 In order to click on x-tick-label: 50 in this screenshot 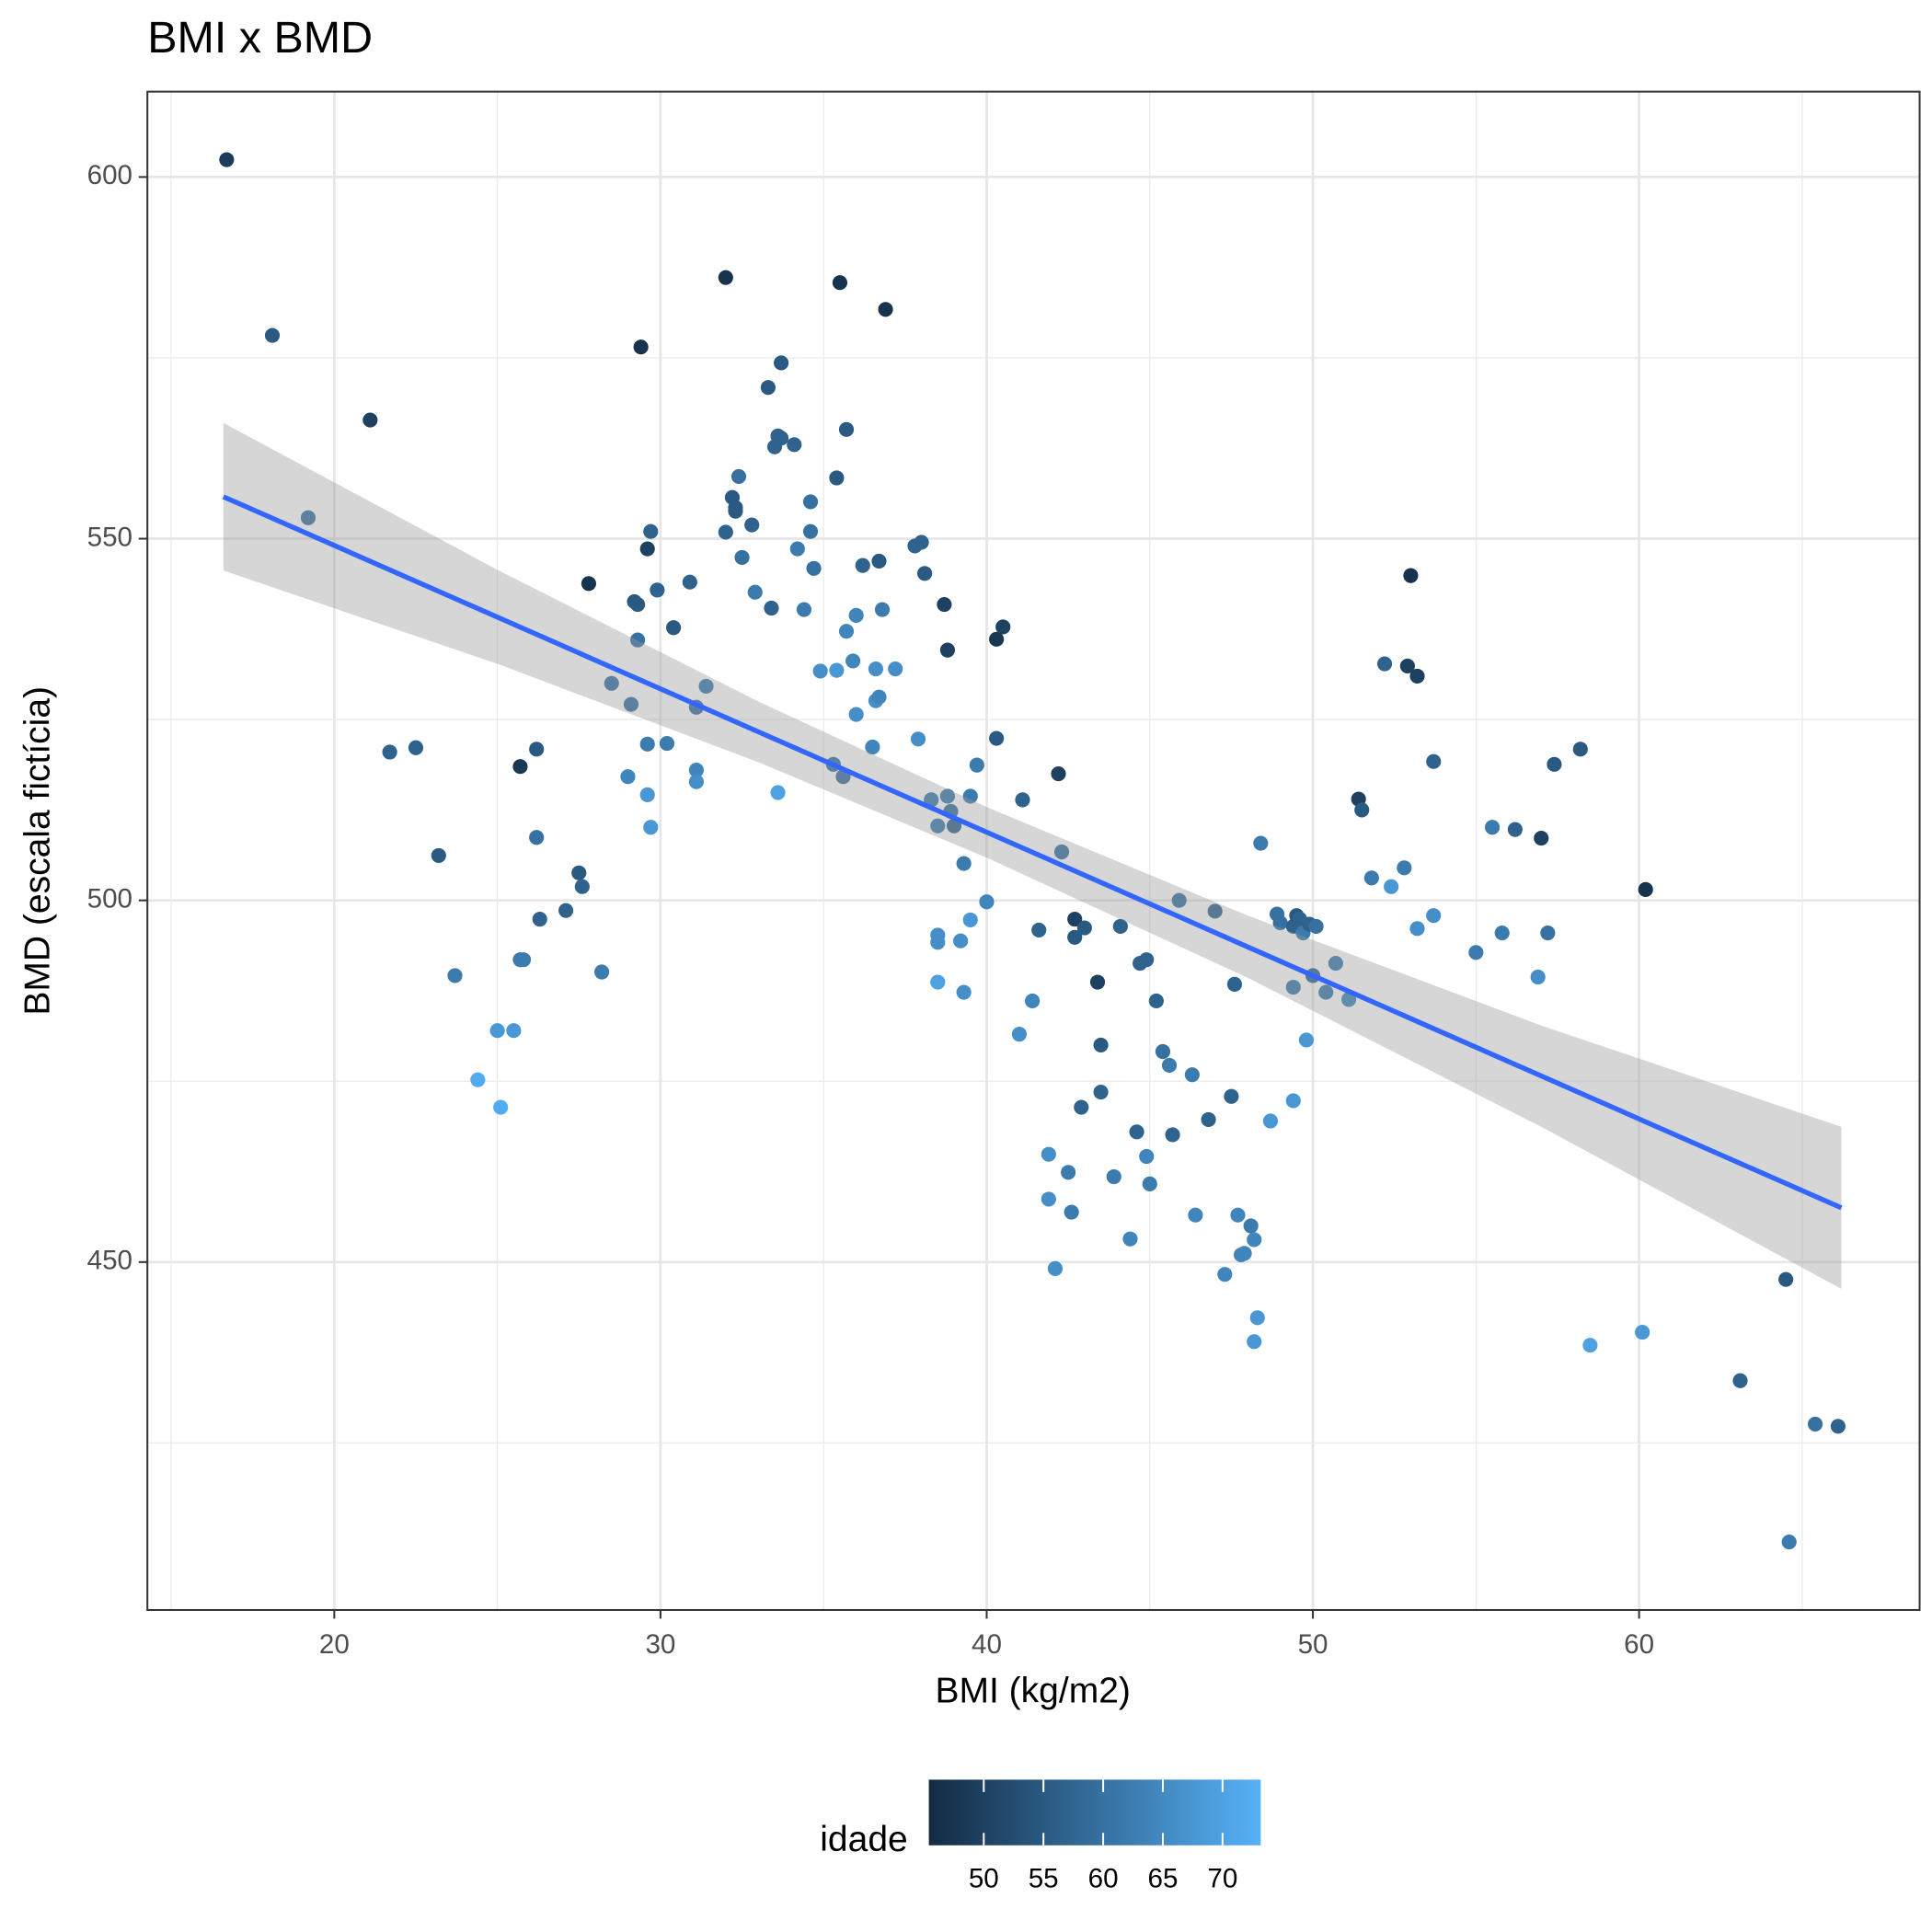, I will do `click(1313, 1644)`.